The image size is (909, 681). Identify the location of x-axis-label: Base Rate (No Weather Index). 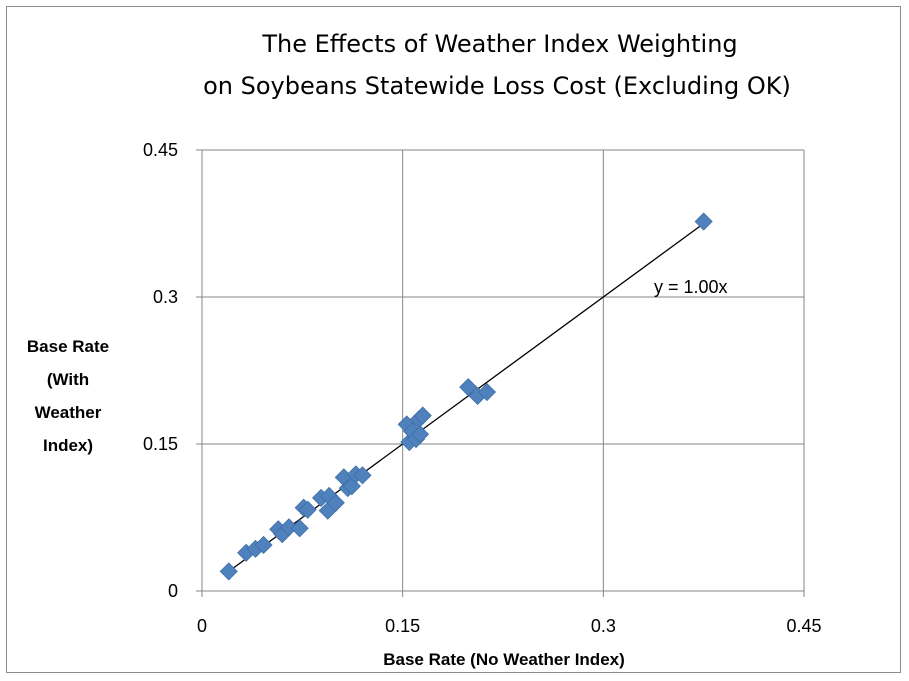
(504, 659).